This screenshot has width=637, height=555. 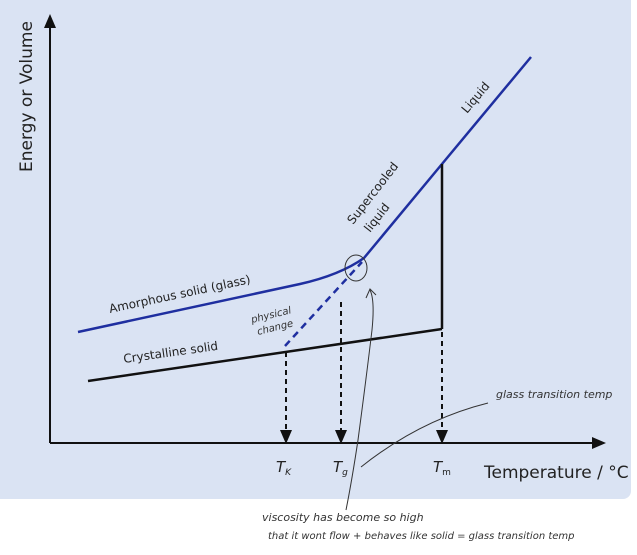 What do you see at coordinates (356, 268) in the screenshot?
I see `glass-transition-circle` at bounding box center [356, 268].